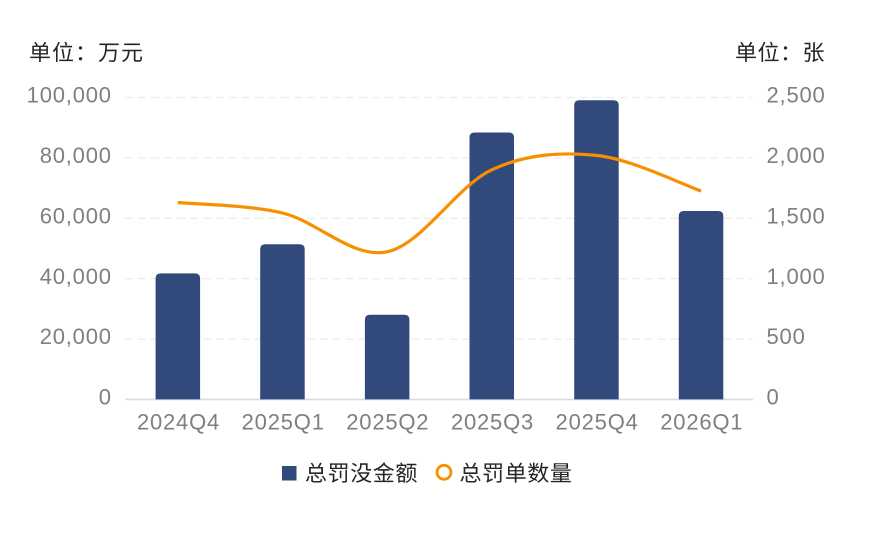 The width and height of the screenshot is (884, 540). I want to click on svg-text: 100,000, so click(69, 95).